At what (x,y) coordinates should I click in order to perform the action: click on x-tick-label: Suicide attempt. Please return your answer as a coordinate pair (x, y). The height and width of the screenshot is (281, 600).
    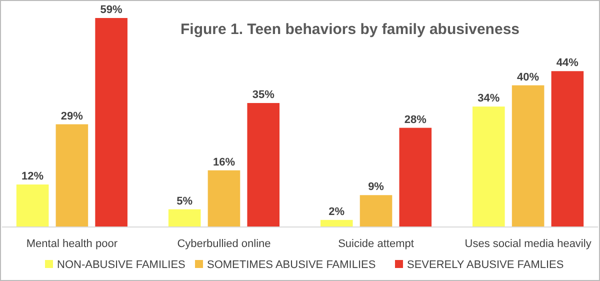
    Looking at the image, I should click on (376, 244).